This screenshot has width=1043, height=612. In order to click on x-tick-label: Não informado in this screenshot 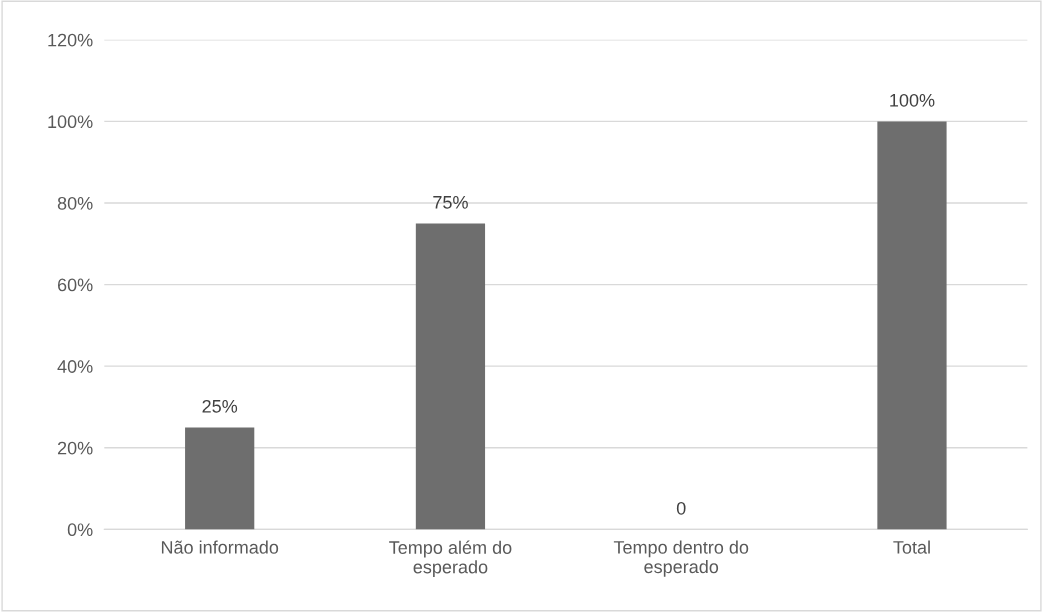, I will do `click(220, 547)`.